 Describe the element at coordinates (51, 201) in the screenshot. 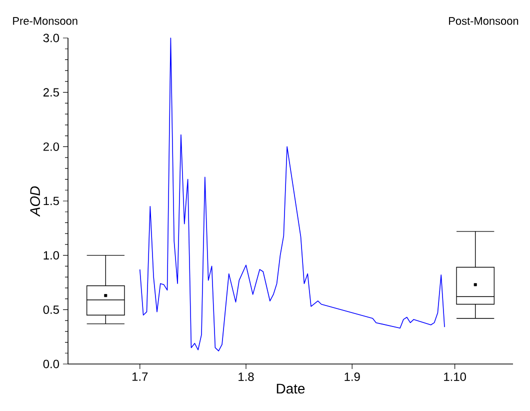

I see `y-tick-label: 1.5` at that location.